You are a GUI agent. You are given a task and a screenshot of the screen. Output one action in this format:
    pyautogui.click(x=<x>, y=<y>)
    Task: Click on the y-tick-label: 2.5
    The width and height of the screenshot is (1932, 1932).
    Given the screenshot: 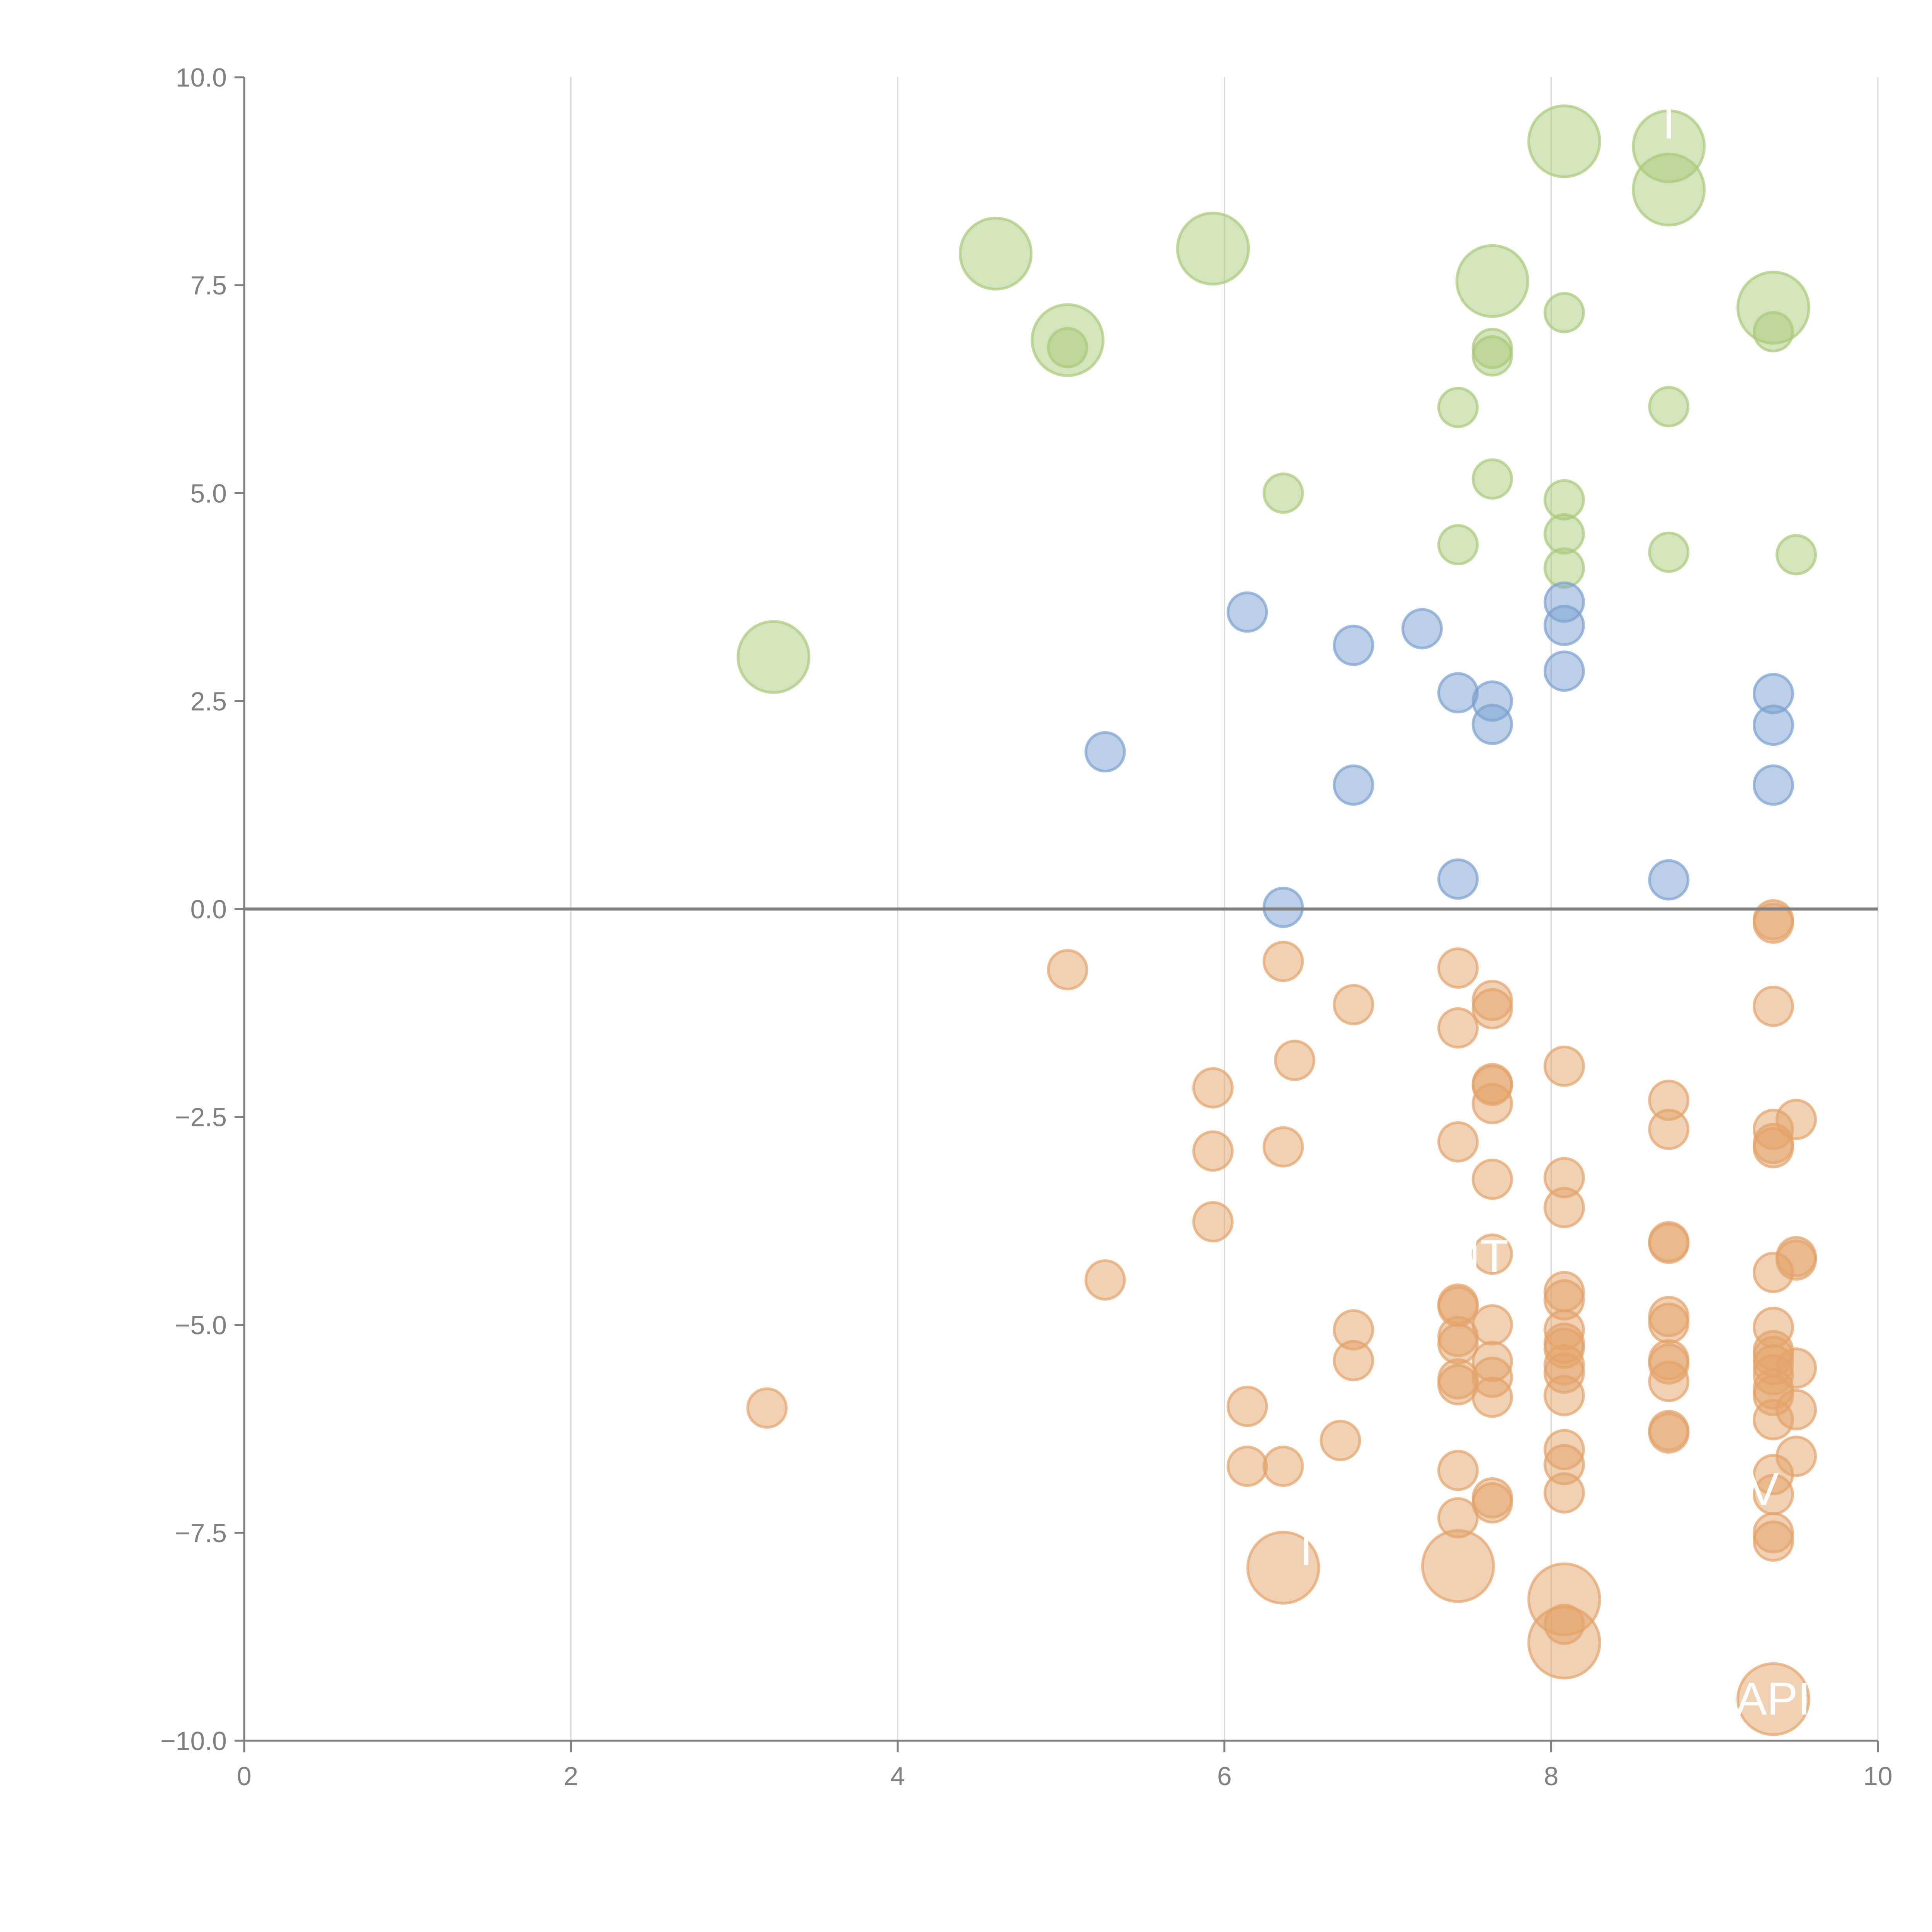 What is the action you would take?
    pyautogui.click(x=209, y=702)
    